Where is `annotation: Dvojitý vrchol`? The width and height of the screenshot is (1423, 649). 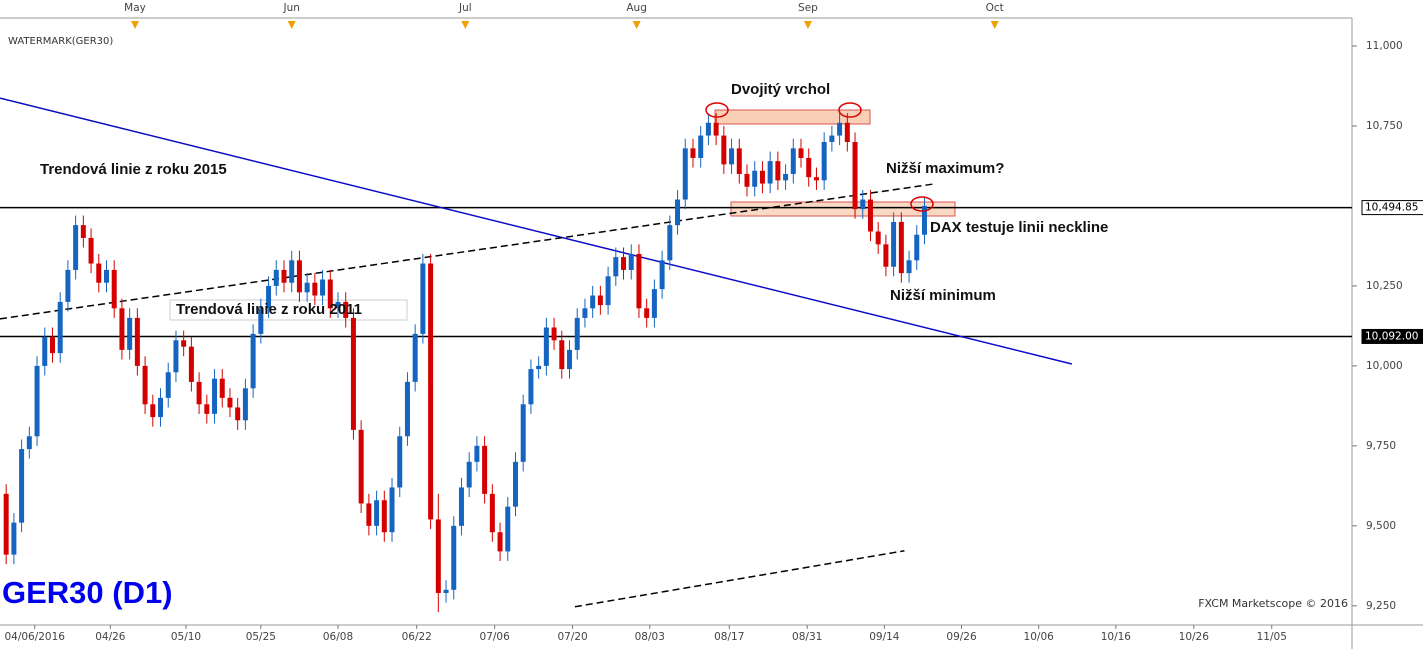 annotation: Dvojitý vrchol is located at coordinates (780, 89).